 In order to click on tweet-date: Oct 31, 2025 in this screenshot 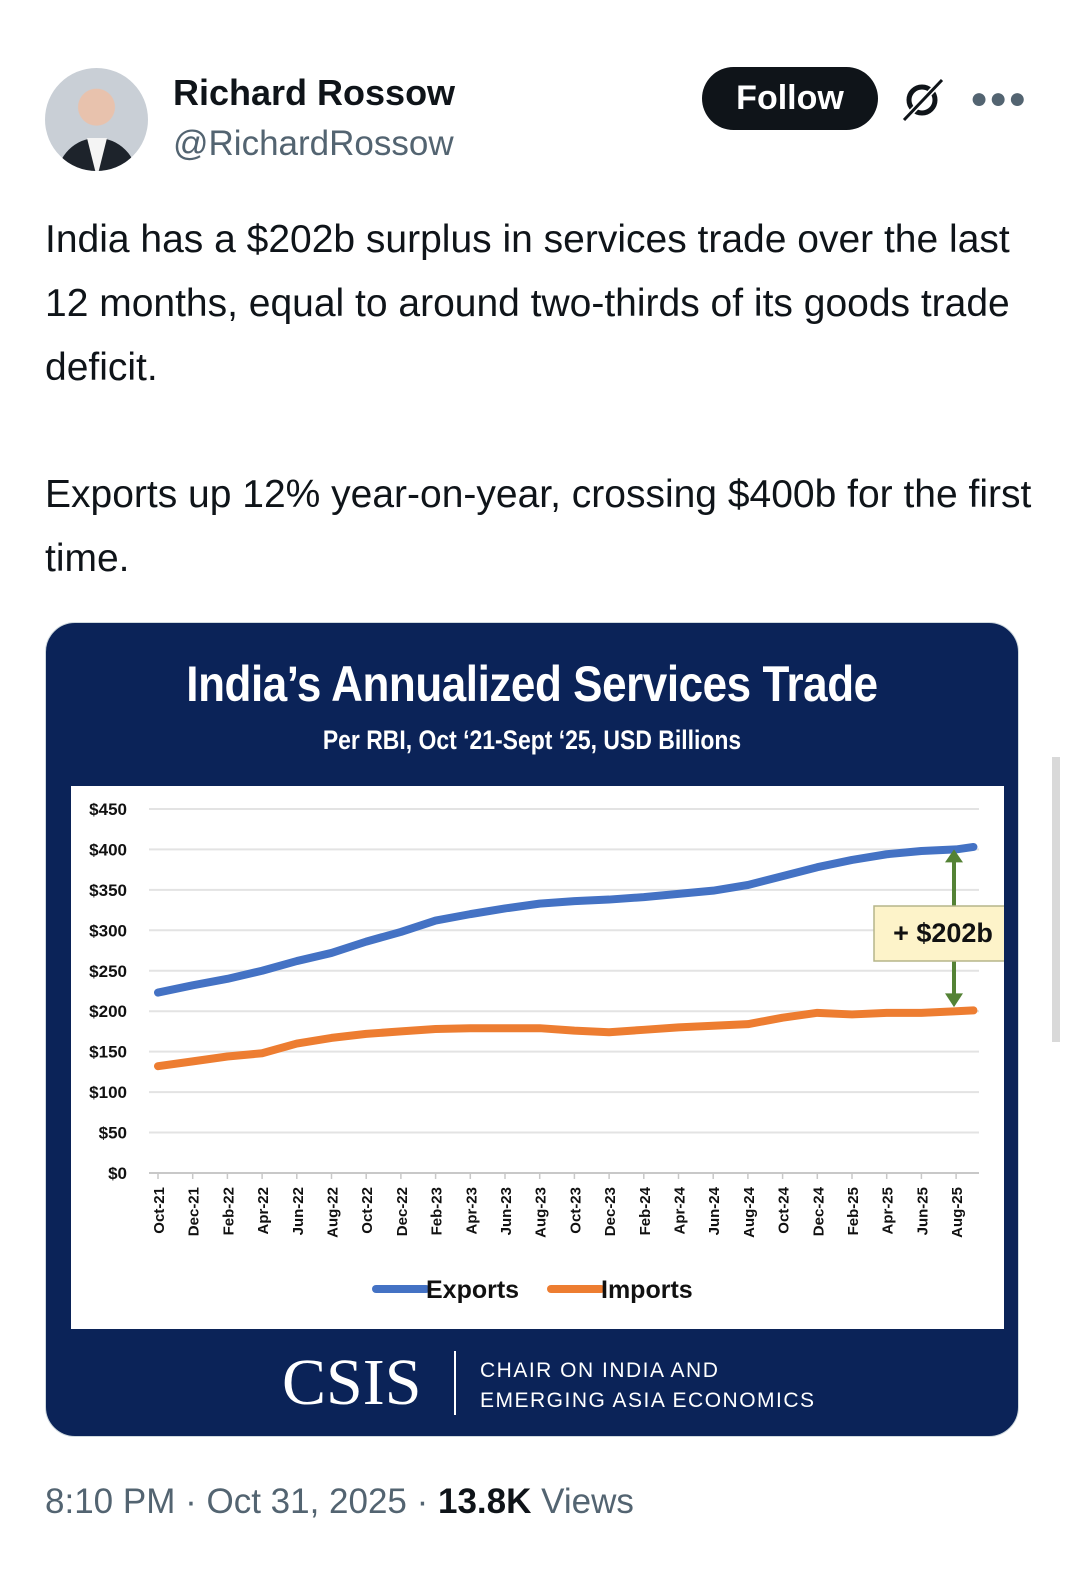, I will do `click(306, 1501)`.